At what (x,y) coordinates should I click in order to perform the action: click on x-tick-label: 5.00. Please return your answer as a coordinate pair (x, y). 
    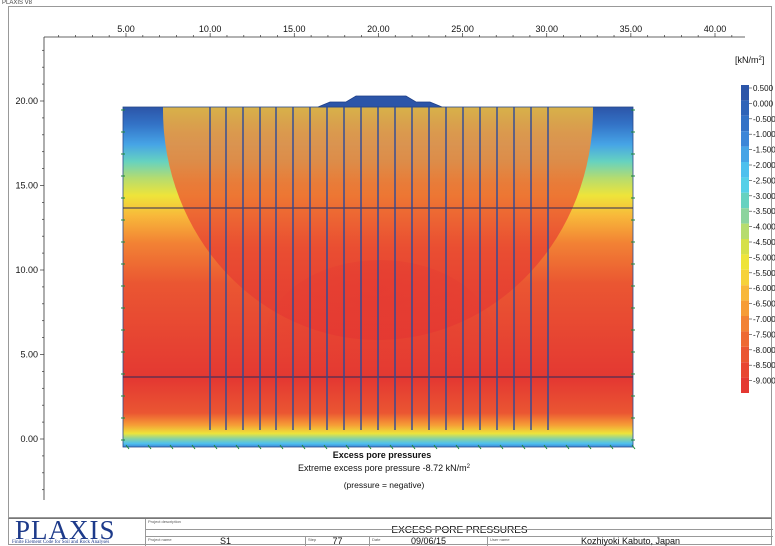
    Looking at the image, I should click on (126, 29).